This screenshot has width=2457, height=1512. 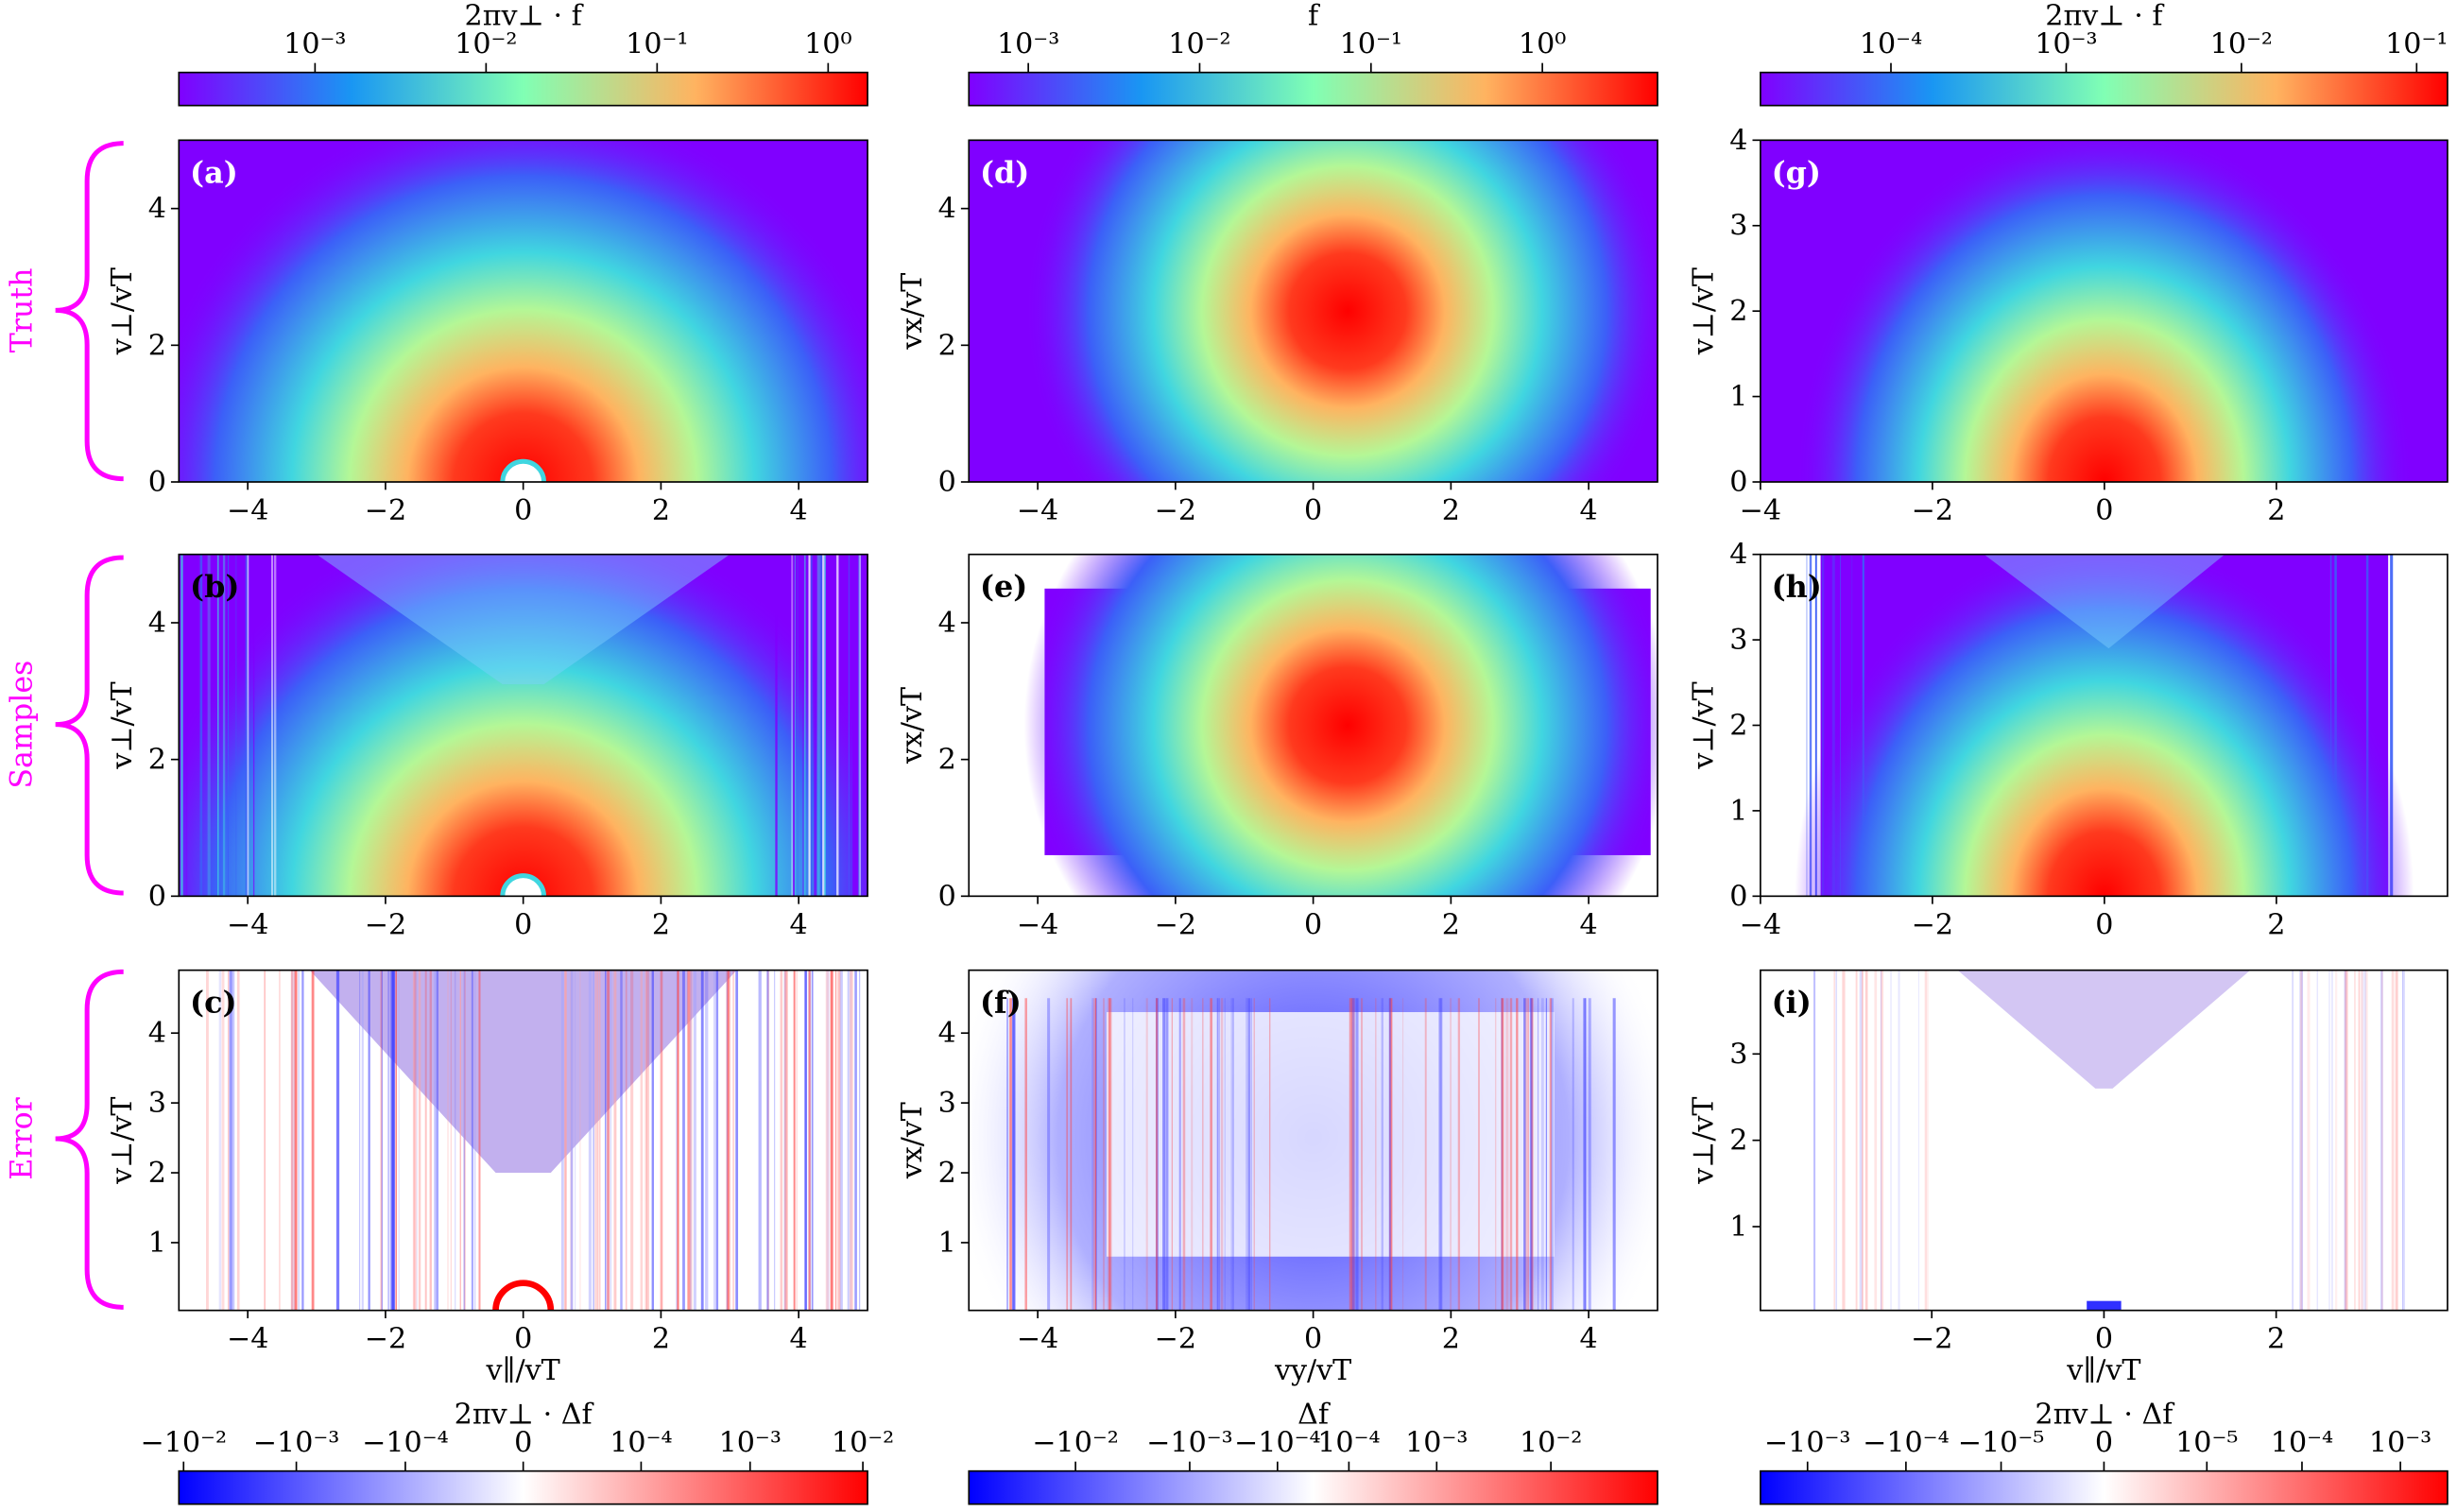 I want to click on colorbar-tick-label: −10⁻⁵, so click(x=2001, y=1443).